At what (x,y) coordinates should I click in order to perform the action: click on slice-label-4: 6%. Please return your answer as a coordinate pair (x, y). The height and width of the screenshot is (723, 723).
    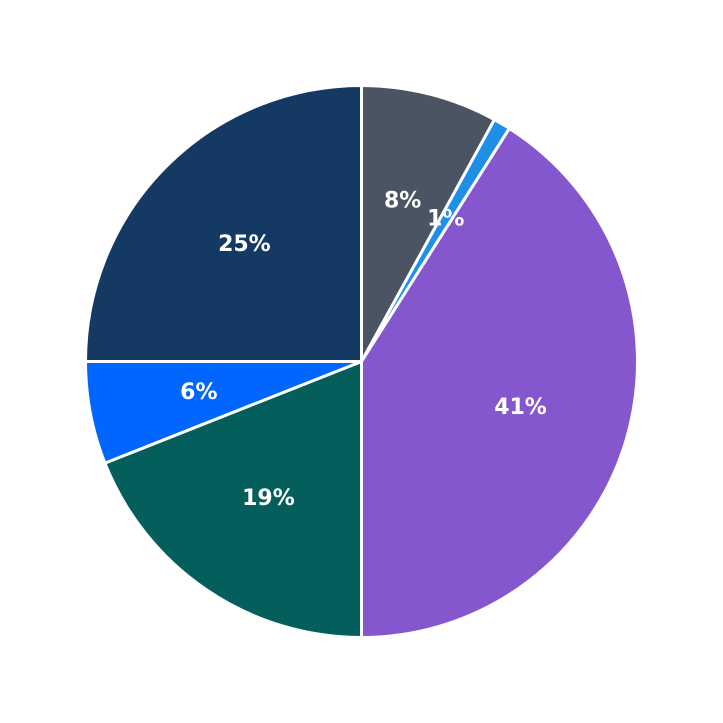
    Looking at the image, I should click on (198, 392).